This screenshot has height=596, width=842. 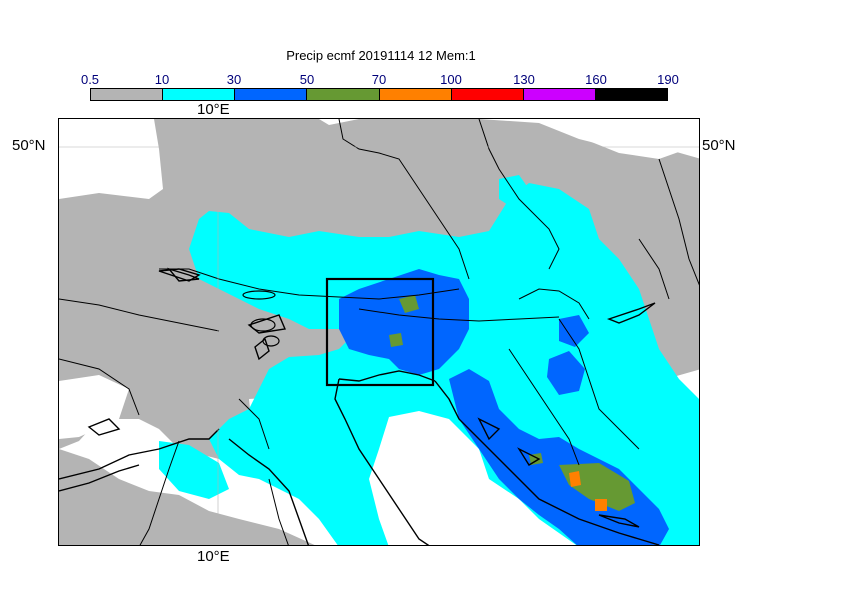 I want to click on colorbar-tick: 160, so click(x=596, y=79).